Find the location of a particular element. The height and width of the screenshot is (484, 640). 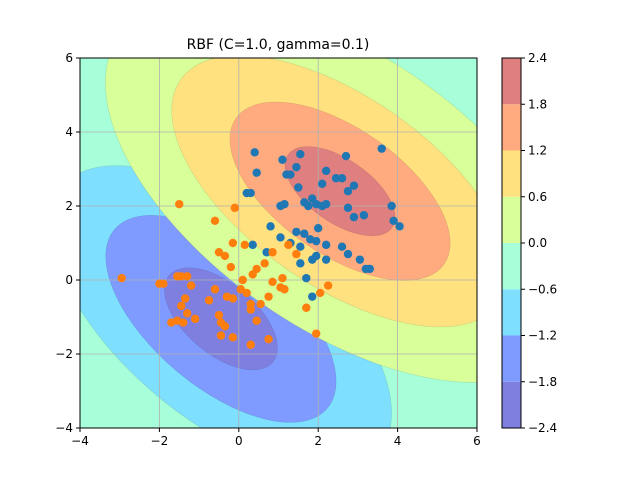

y-tick-label-5: 6 is located at coordinates (69, 58).